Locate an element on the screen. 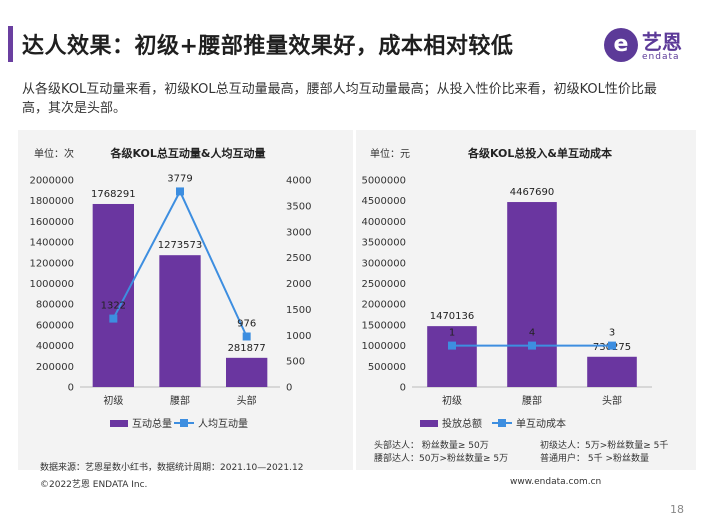 The width and height of the screenshot is (710, 532). y-tick-label: 800000 is located at coordinates (55, 305).